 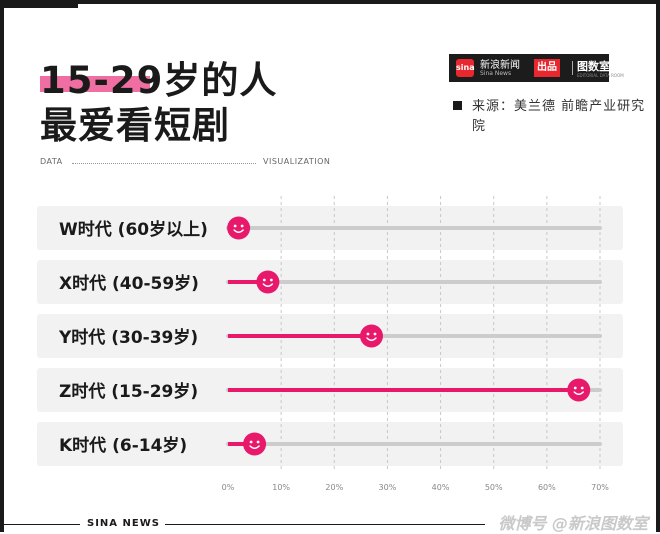 I want to click on x-tick-label: 20%, so click(x=334, y=487).